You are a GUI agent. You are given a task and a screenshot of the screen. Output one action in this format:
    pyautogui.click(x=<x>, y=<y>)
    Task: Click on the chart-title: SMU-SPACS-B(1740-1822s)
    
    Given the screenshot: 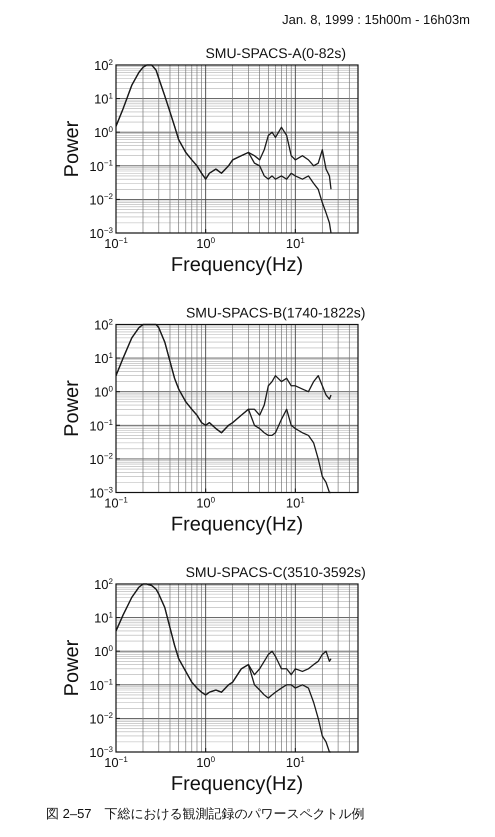 What is the action you would take?
    pyautogui.click(x=276, y=312)
    